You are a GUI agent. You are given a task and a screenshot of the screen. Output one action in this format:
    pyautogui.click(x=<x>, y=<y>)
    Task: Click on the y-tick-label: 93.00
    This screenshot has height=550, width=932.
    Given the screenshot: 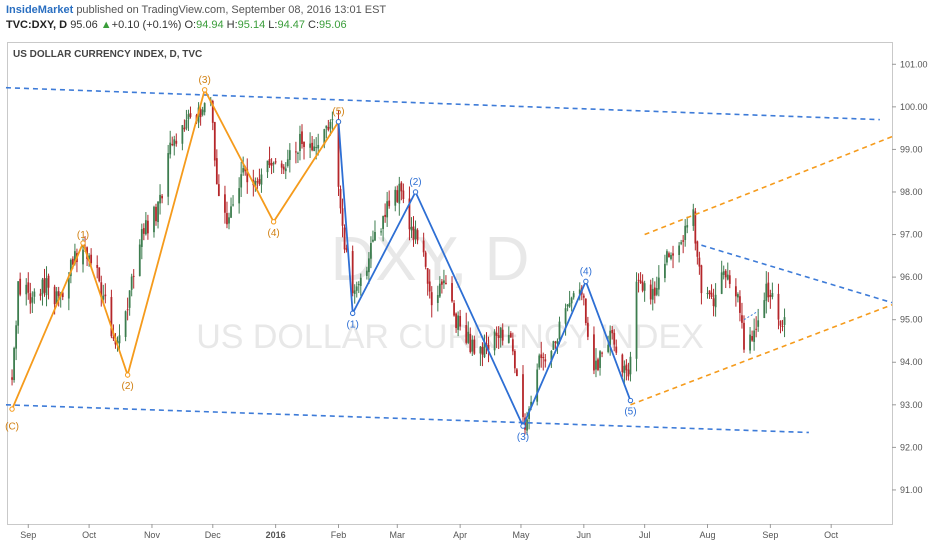 What is the action you would take?
    pyautogui.click(x=911, y=405)
    